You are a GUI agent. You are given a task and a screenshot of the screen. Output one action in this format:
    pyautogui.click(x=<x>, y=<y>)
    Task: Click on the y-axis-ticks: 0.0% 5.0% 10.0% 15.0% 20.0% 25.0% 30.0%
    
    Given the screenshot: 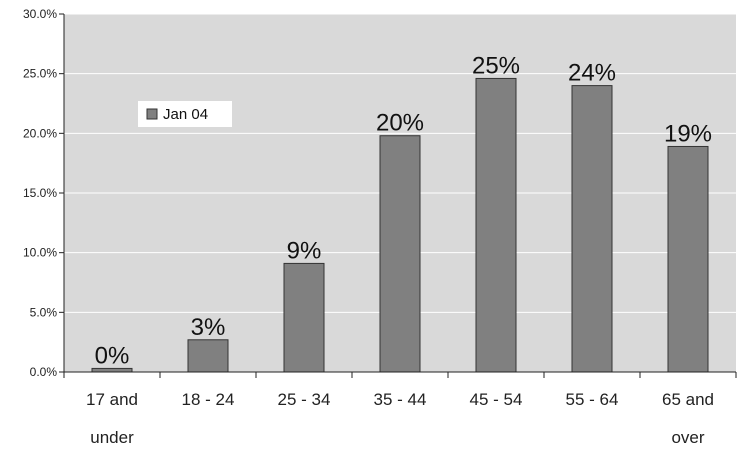 What is the action you would take?
    pyautogui.click(x=43, y=193)
    